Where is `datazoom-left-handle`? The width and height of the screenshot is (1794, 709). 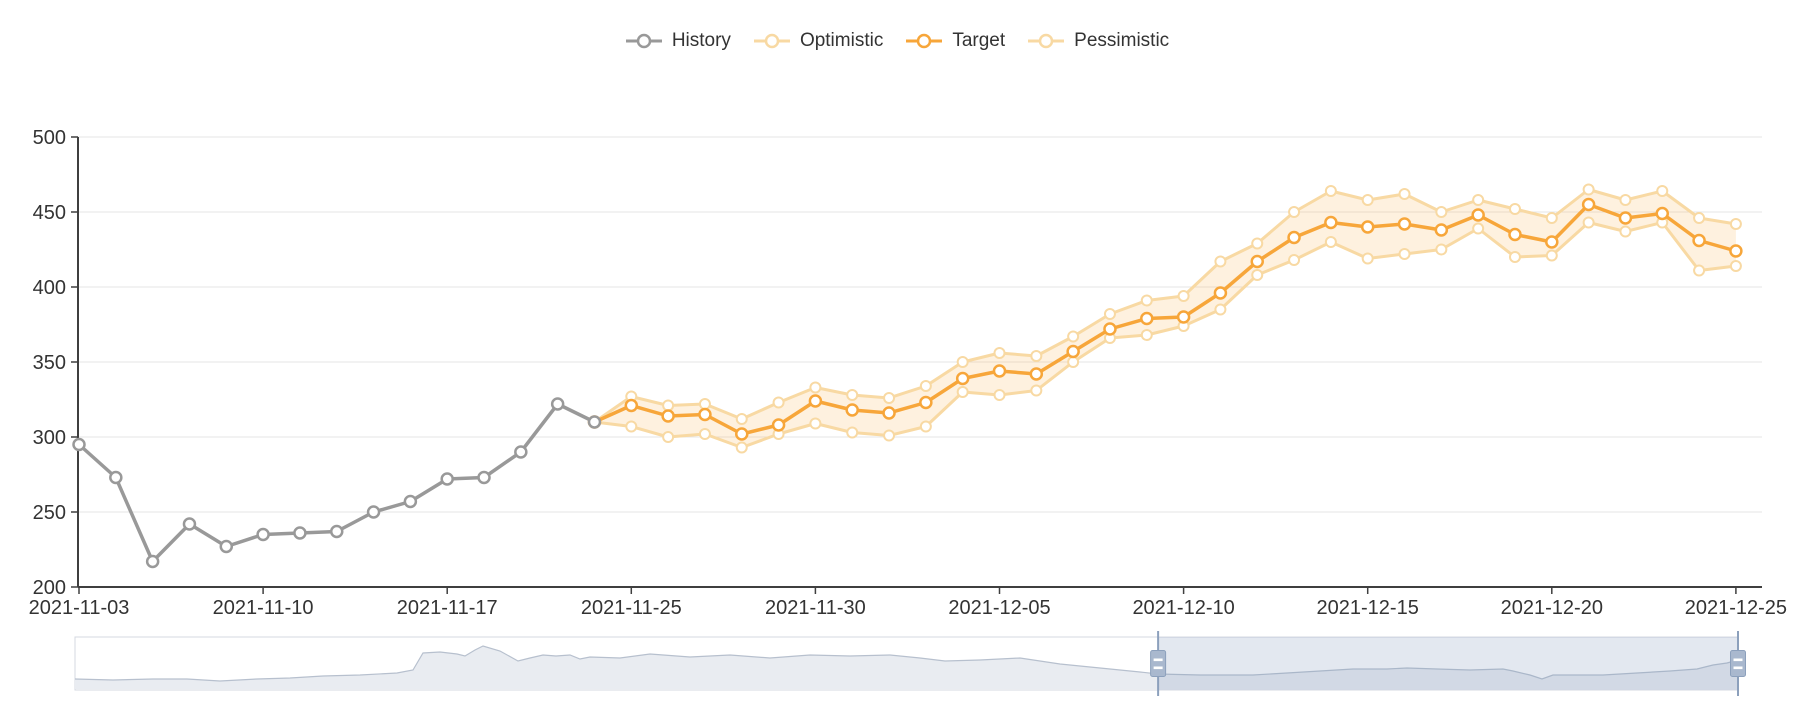 datazoom-left-handle is located at coordinates (1158, 663).